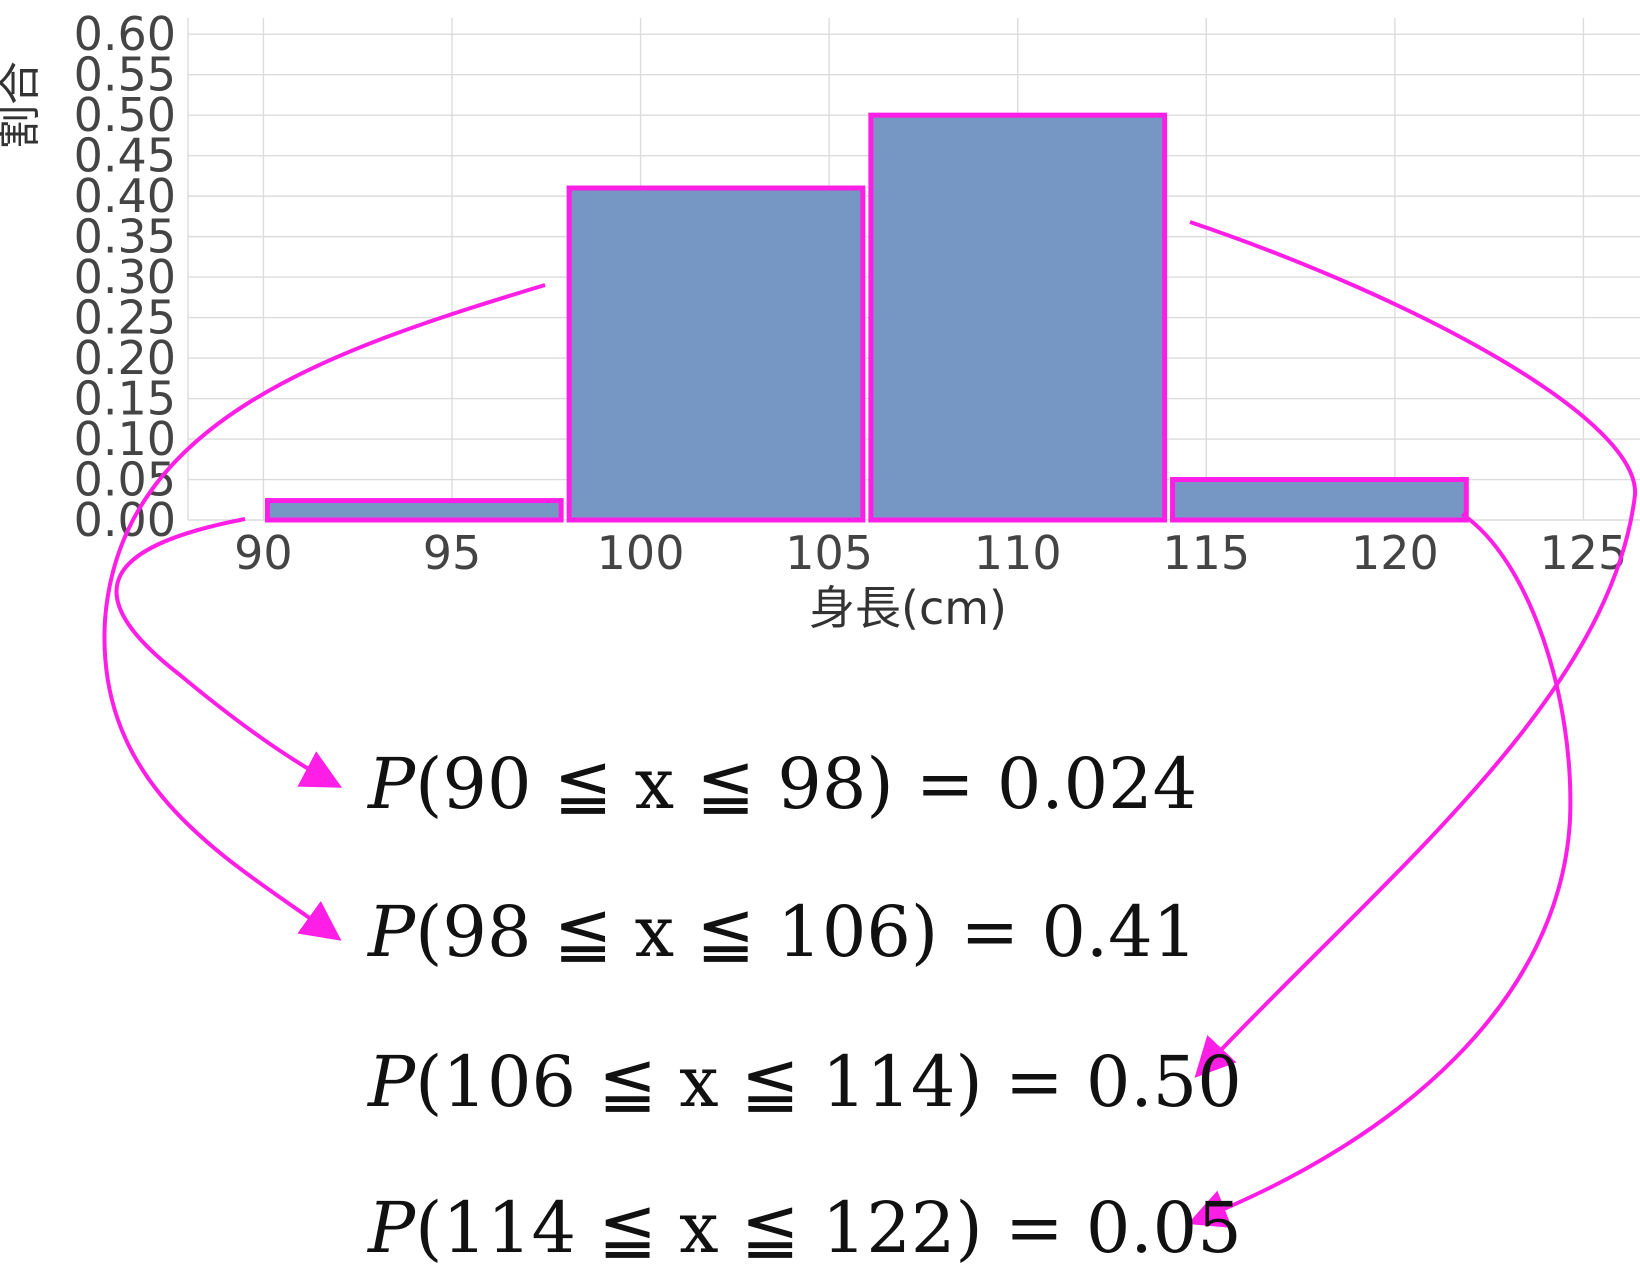 Image resolution: width=1640 pixels, height=1268 pixels. Describe the element at coordinates (829, 553) in the screenshot. I see `x-tick-label: 105` at that location.